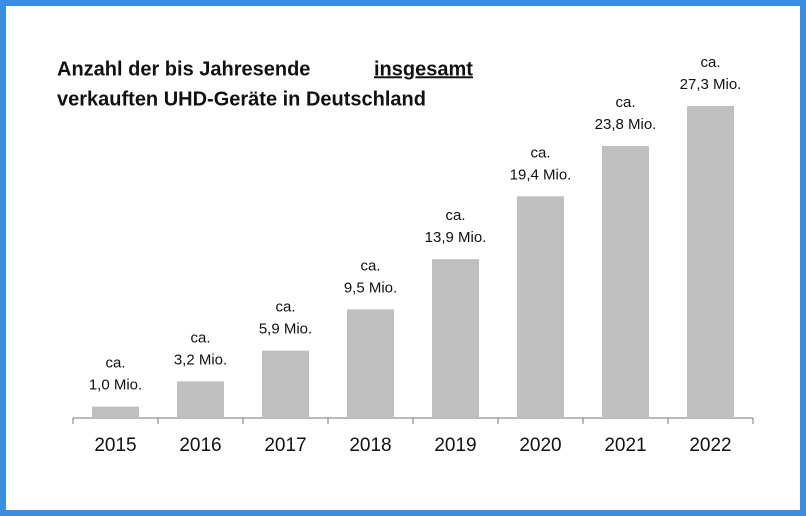 The image size is (806, 516). Describe the element at coordinates (183, 69) in the screenshot. I see `chart-title: Anzahl der bis Jahresende` at that location.